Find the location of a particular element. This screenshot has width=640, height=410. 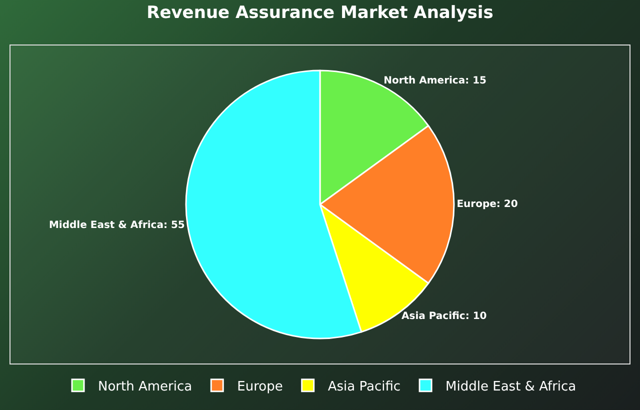

legend-label: Europe is located at coordinates (260, 386).